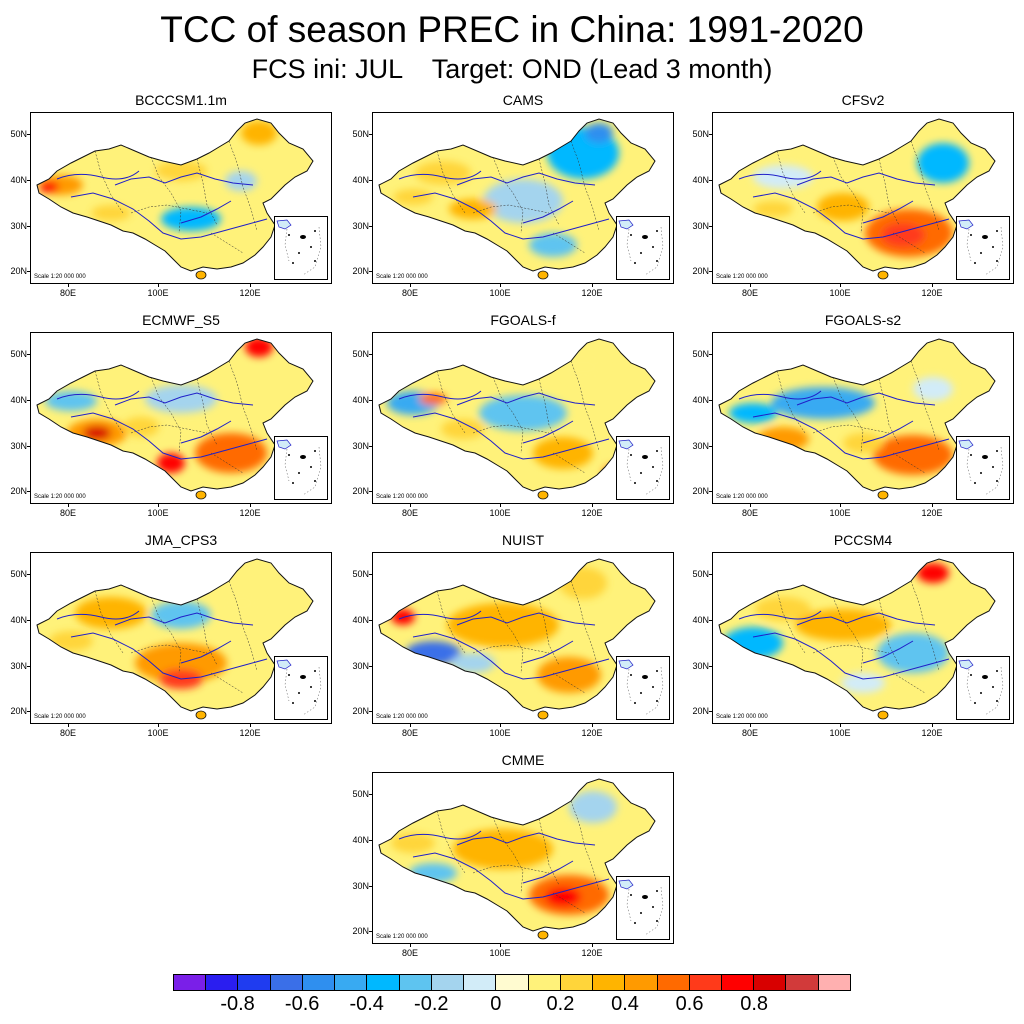 Image resolution: width=1024 pixels, height=1024 pixels. Describe the element at coordinates (523, 320) in the screenshot. I see `panel-title: FGOALS-f` at that location.